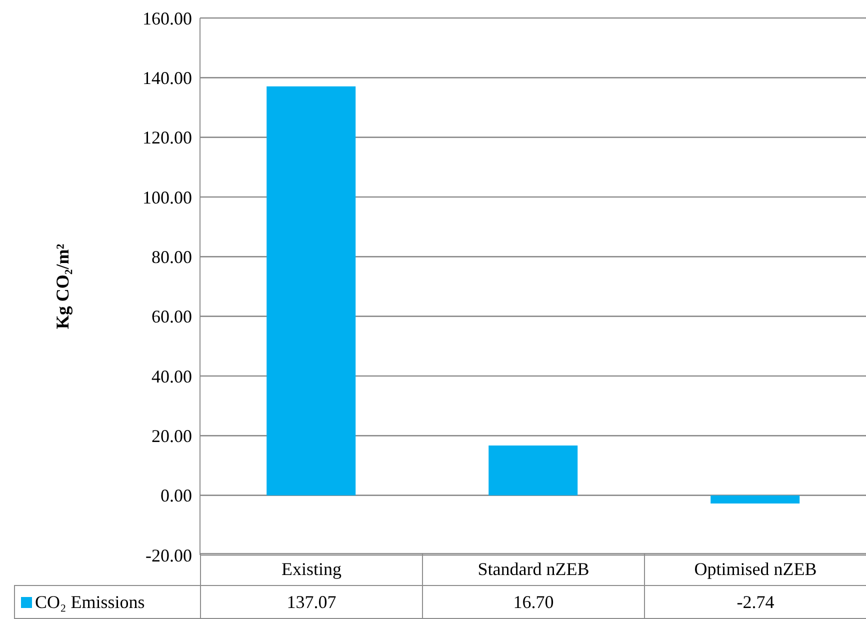 This screenshot has width=866, height=619. I want to click on y-tick-label: 120.00, so click(167, 138).